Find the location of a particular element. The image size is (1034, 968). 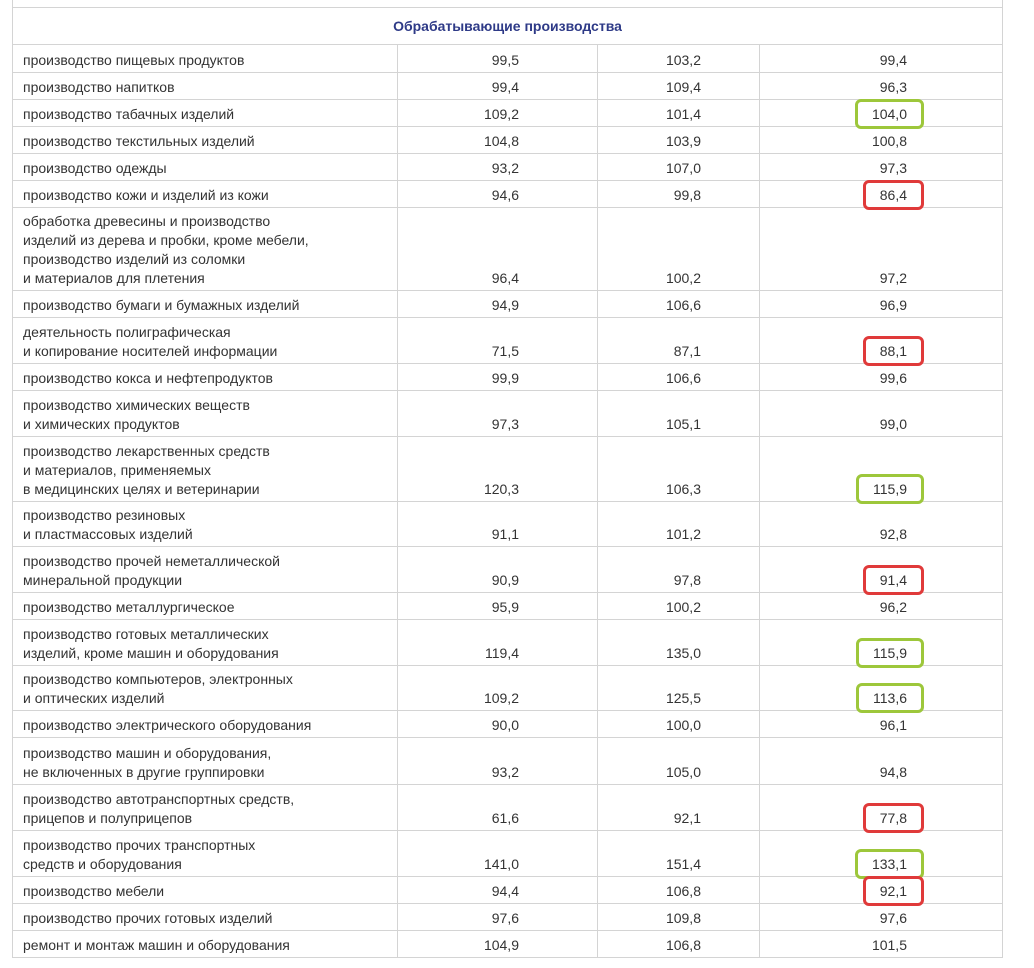

value-cell: 88,1 is located at coordinates (881, 342).